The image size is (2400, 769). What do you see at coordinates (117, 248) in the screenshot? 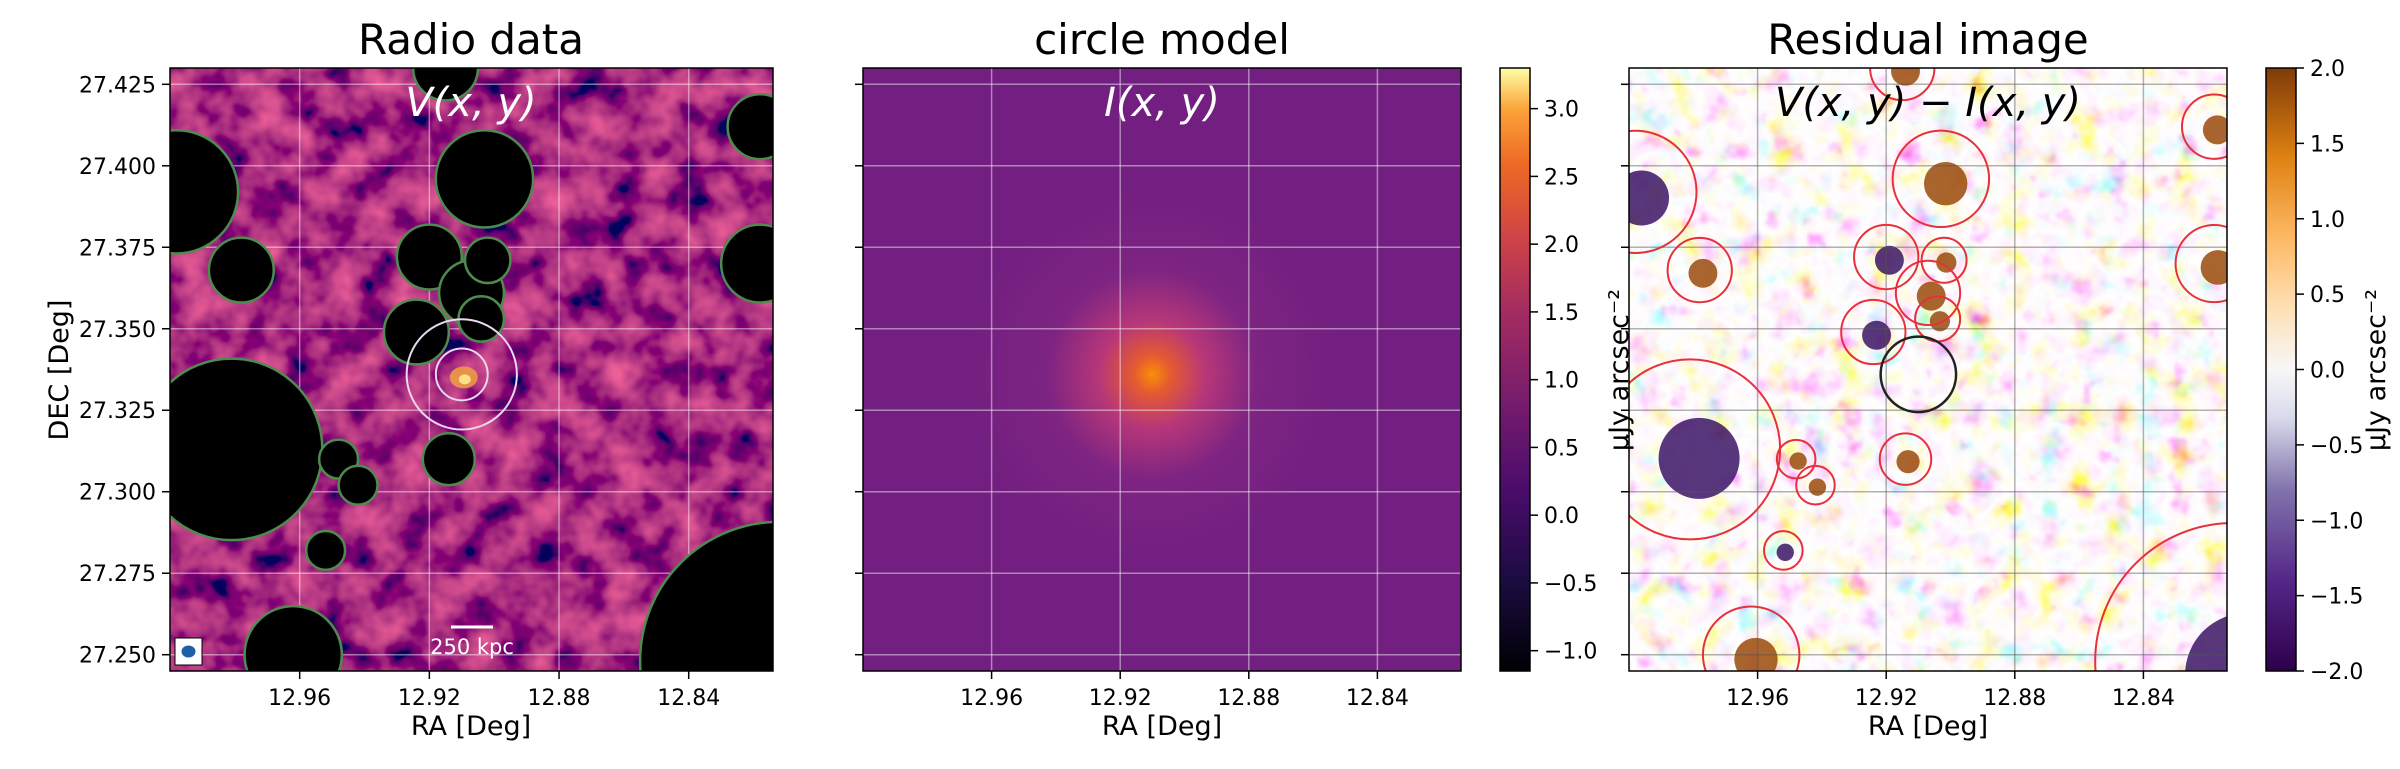
I see `y-tick-label: 27.375` at bounding box center [117, 248].